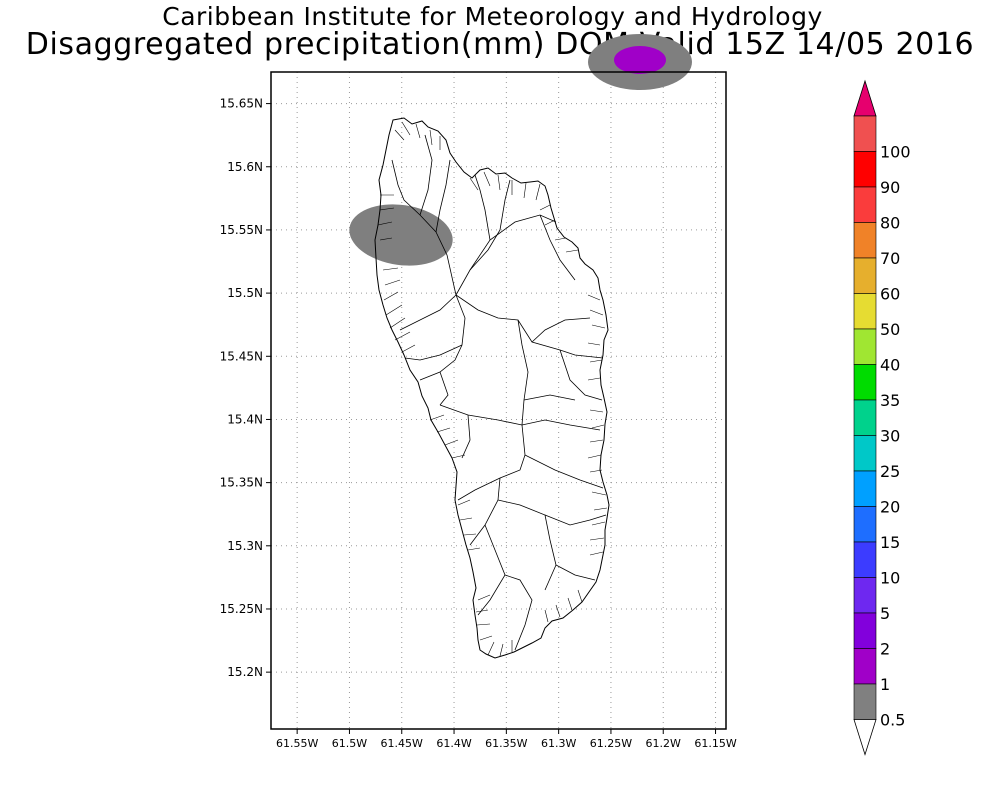  Describe the element at coordinates (885, 649) in the screenshot. I see `legend-label: 2` at that location.